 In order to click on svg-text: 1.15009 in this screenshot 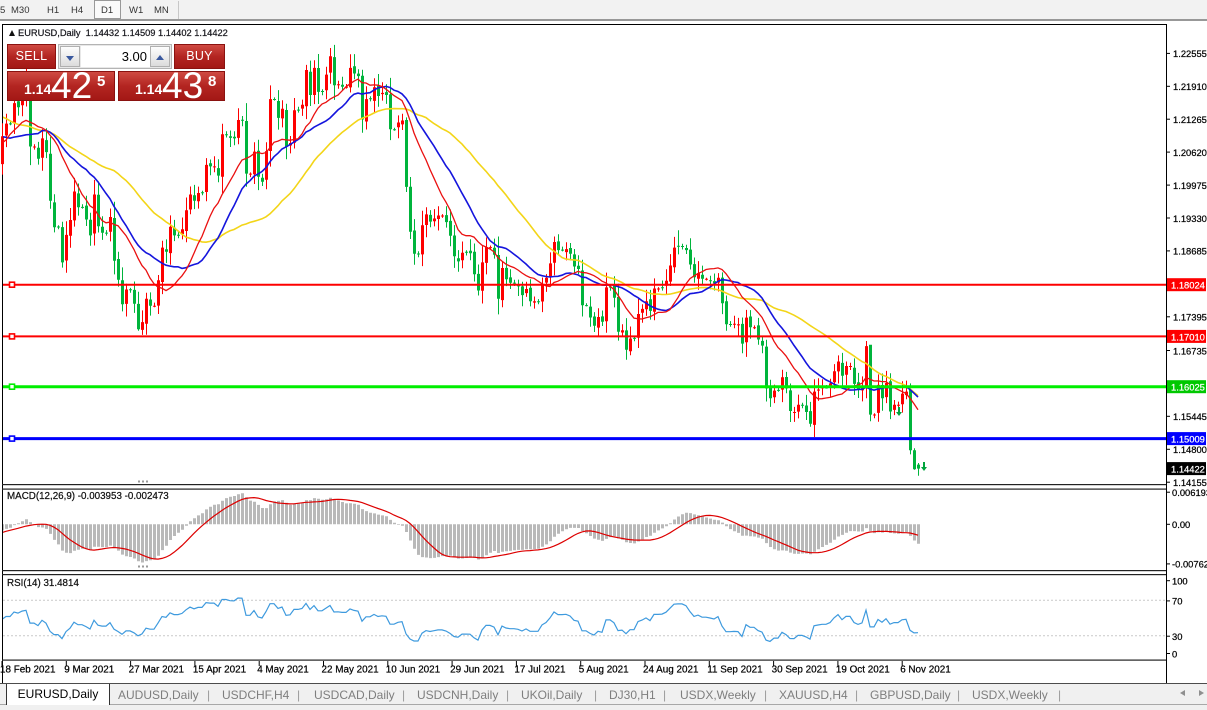, I will do `click(1188, 439)`.